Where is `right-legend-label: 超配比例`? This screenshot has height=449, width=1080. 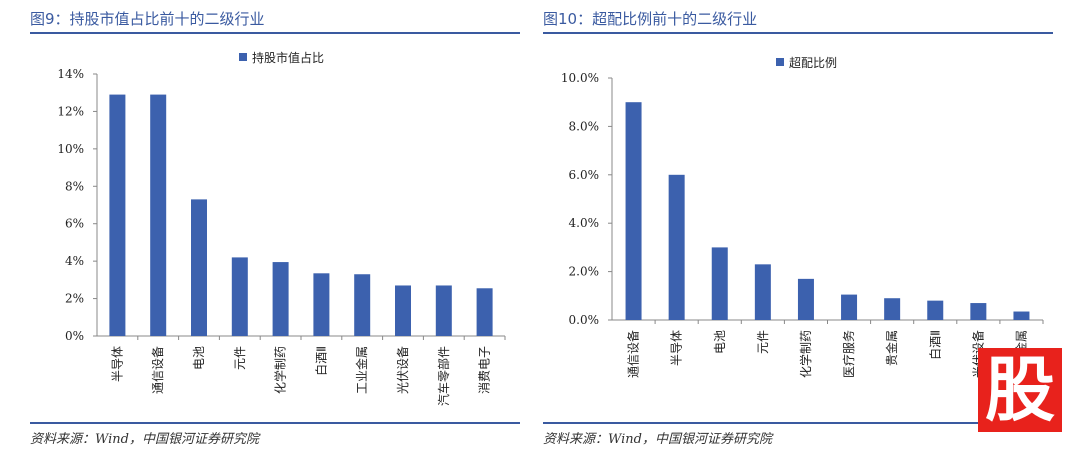 right-legend-label: 超配比例 is located at coordinates (813, 62).